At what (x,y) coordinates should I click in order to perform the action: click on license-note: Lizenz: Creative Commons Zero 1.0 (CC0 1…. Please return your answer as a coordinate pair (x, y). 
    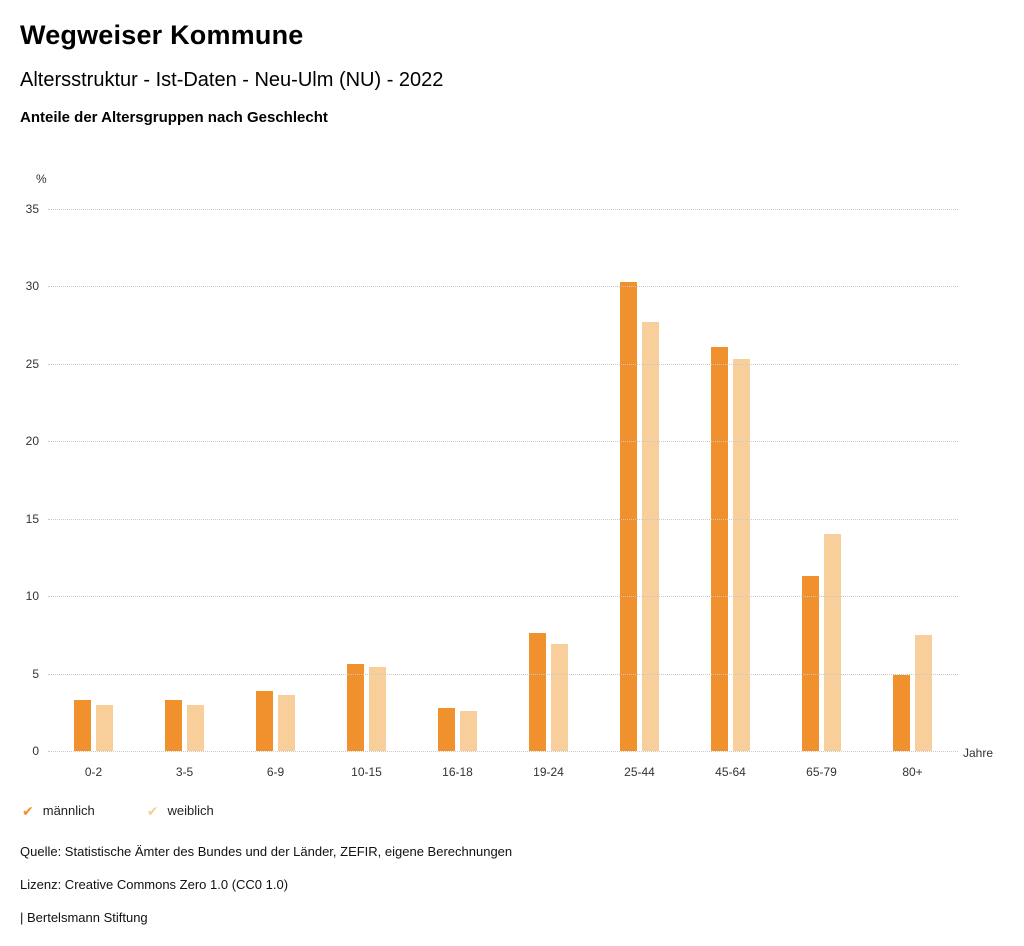
    Looking at the image, I should click on (154, 884).